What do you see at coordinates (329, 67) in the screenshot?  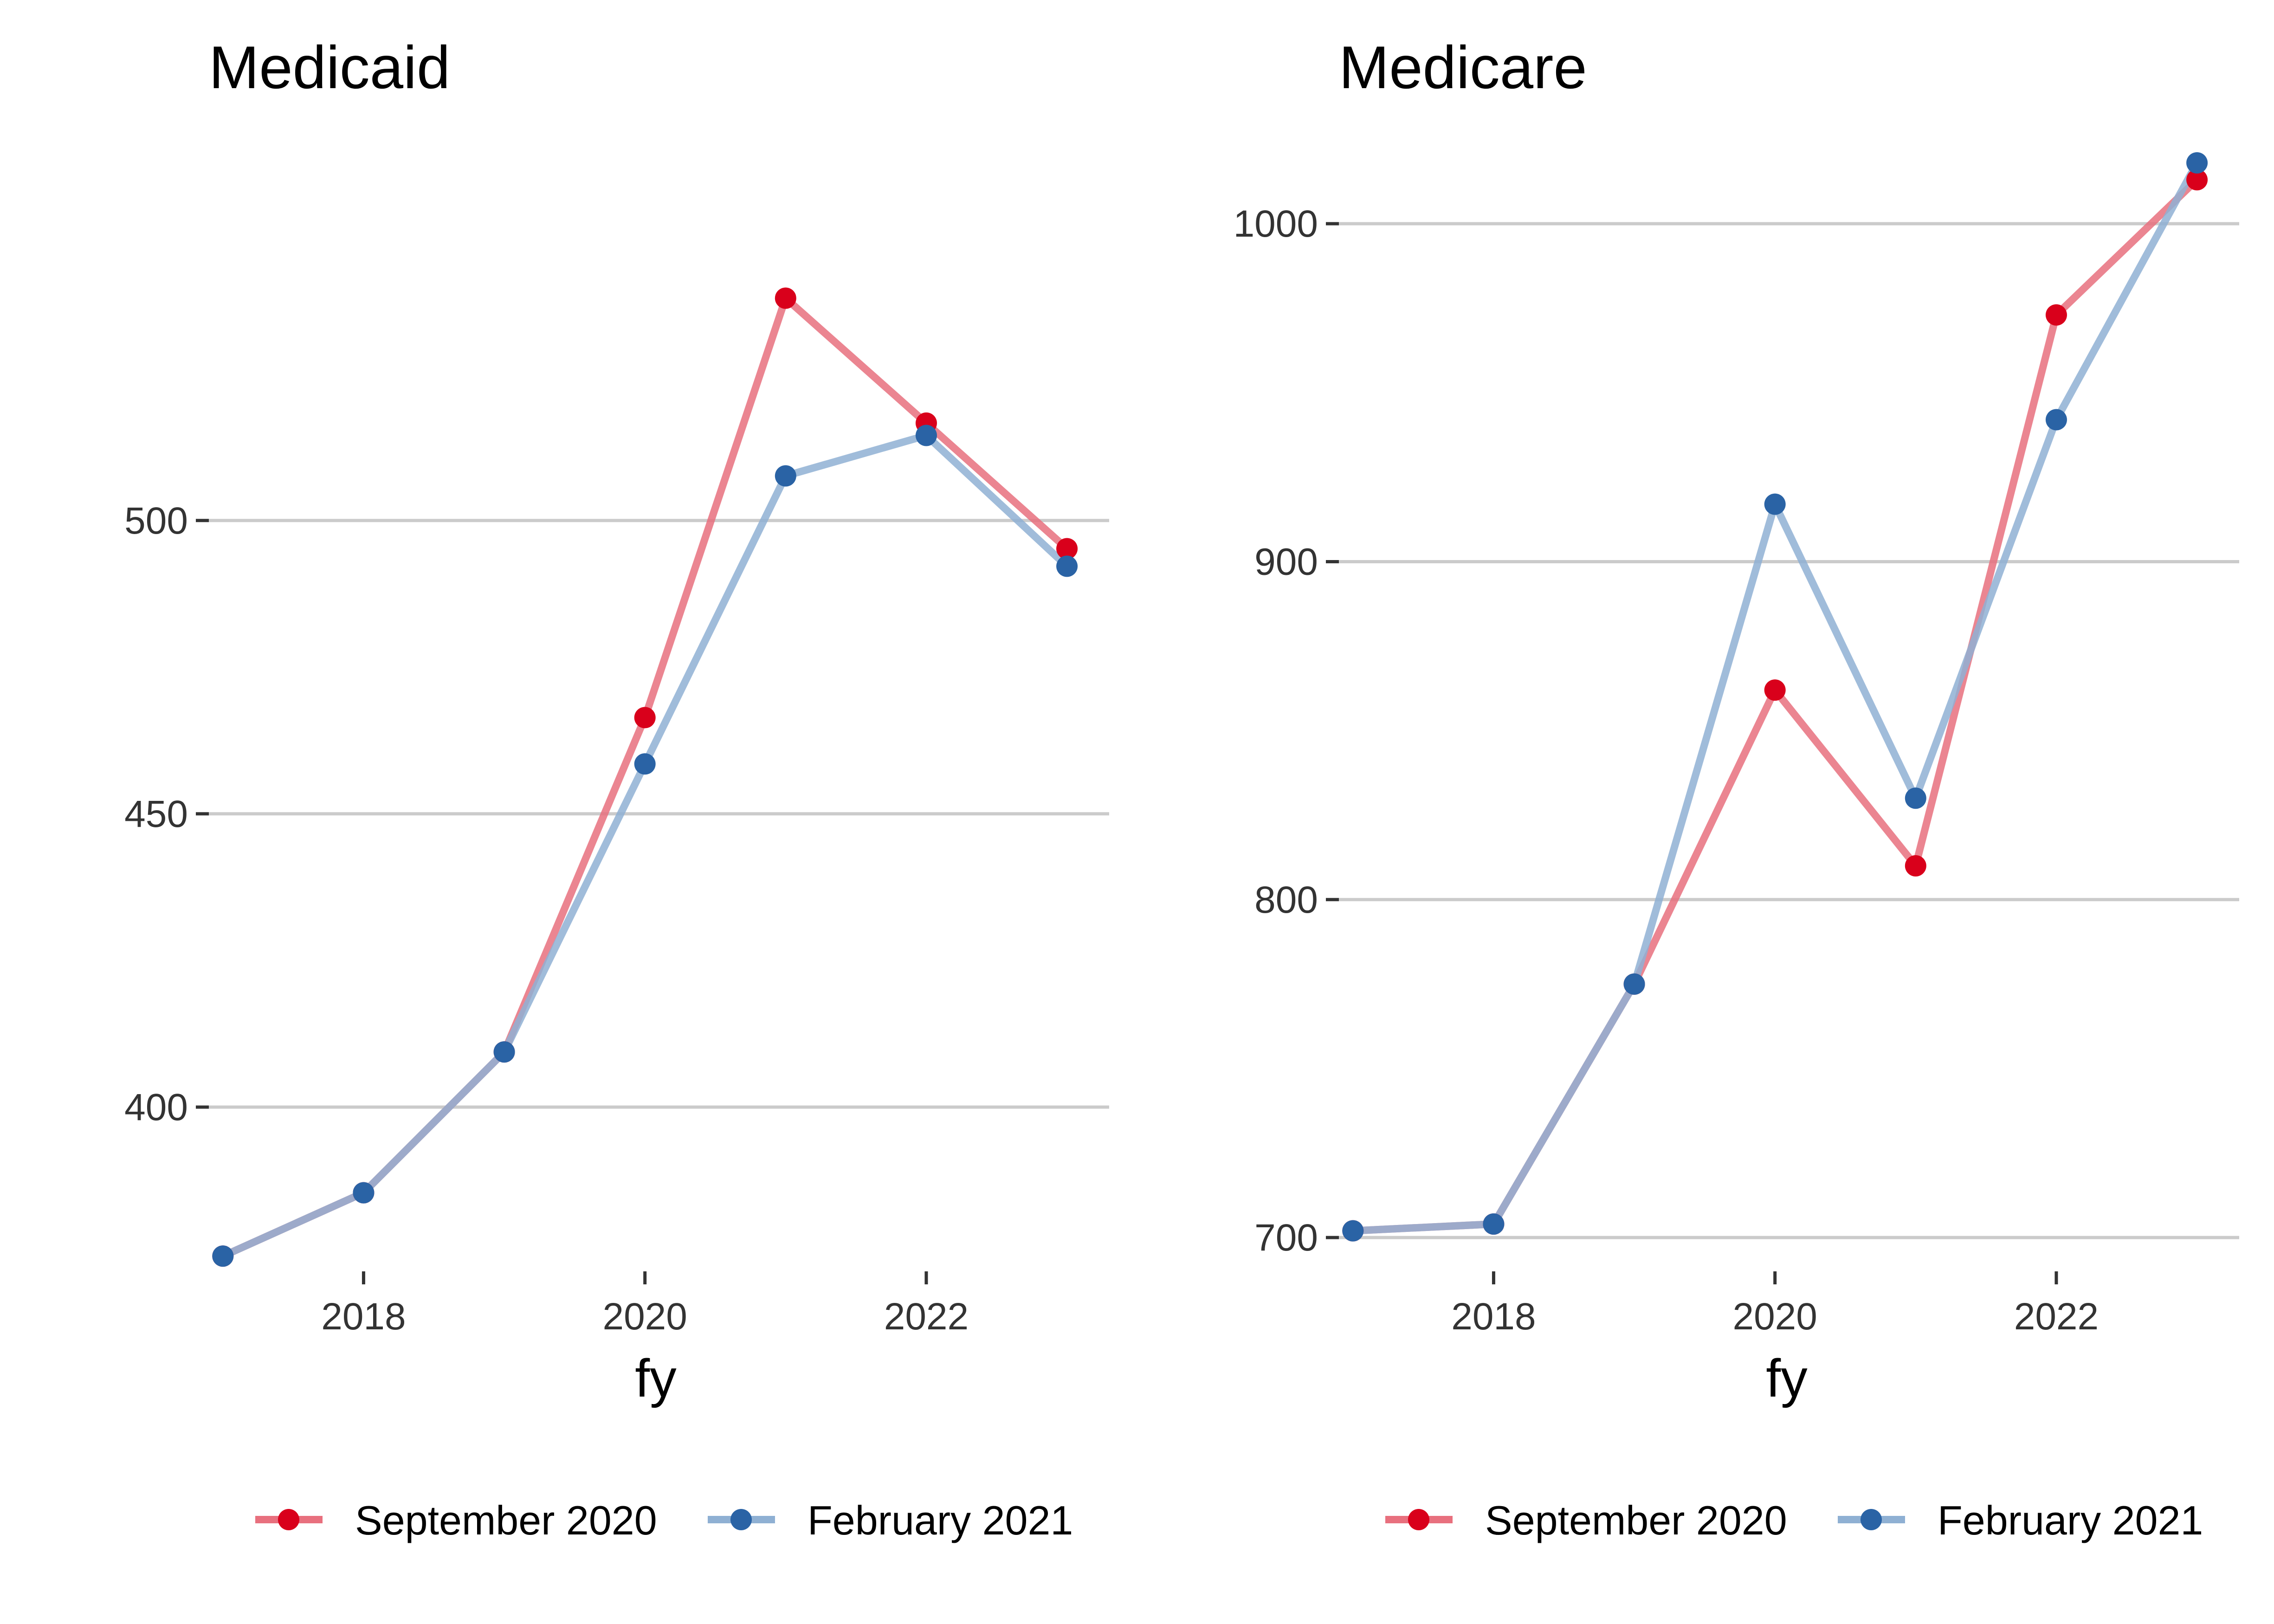 I see `panel-title: Medicaid` at bounding box center [329, 67].